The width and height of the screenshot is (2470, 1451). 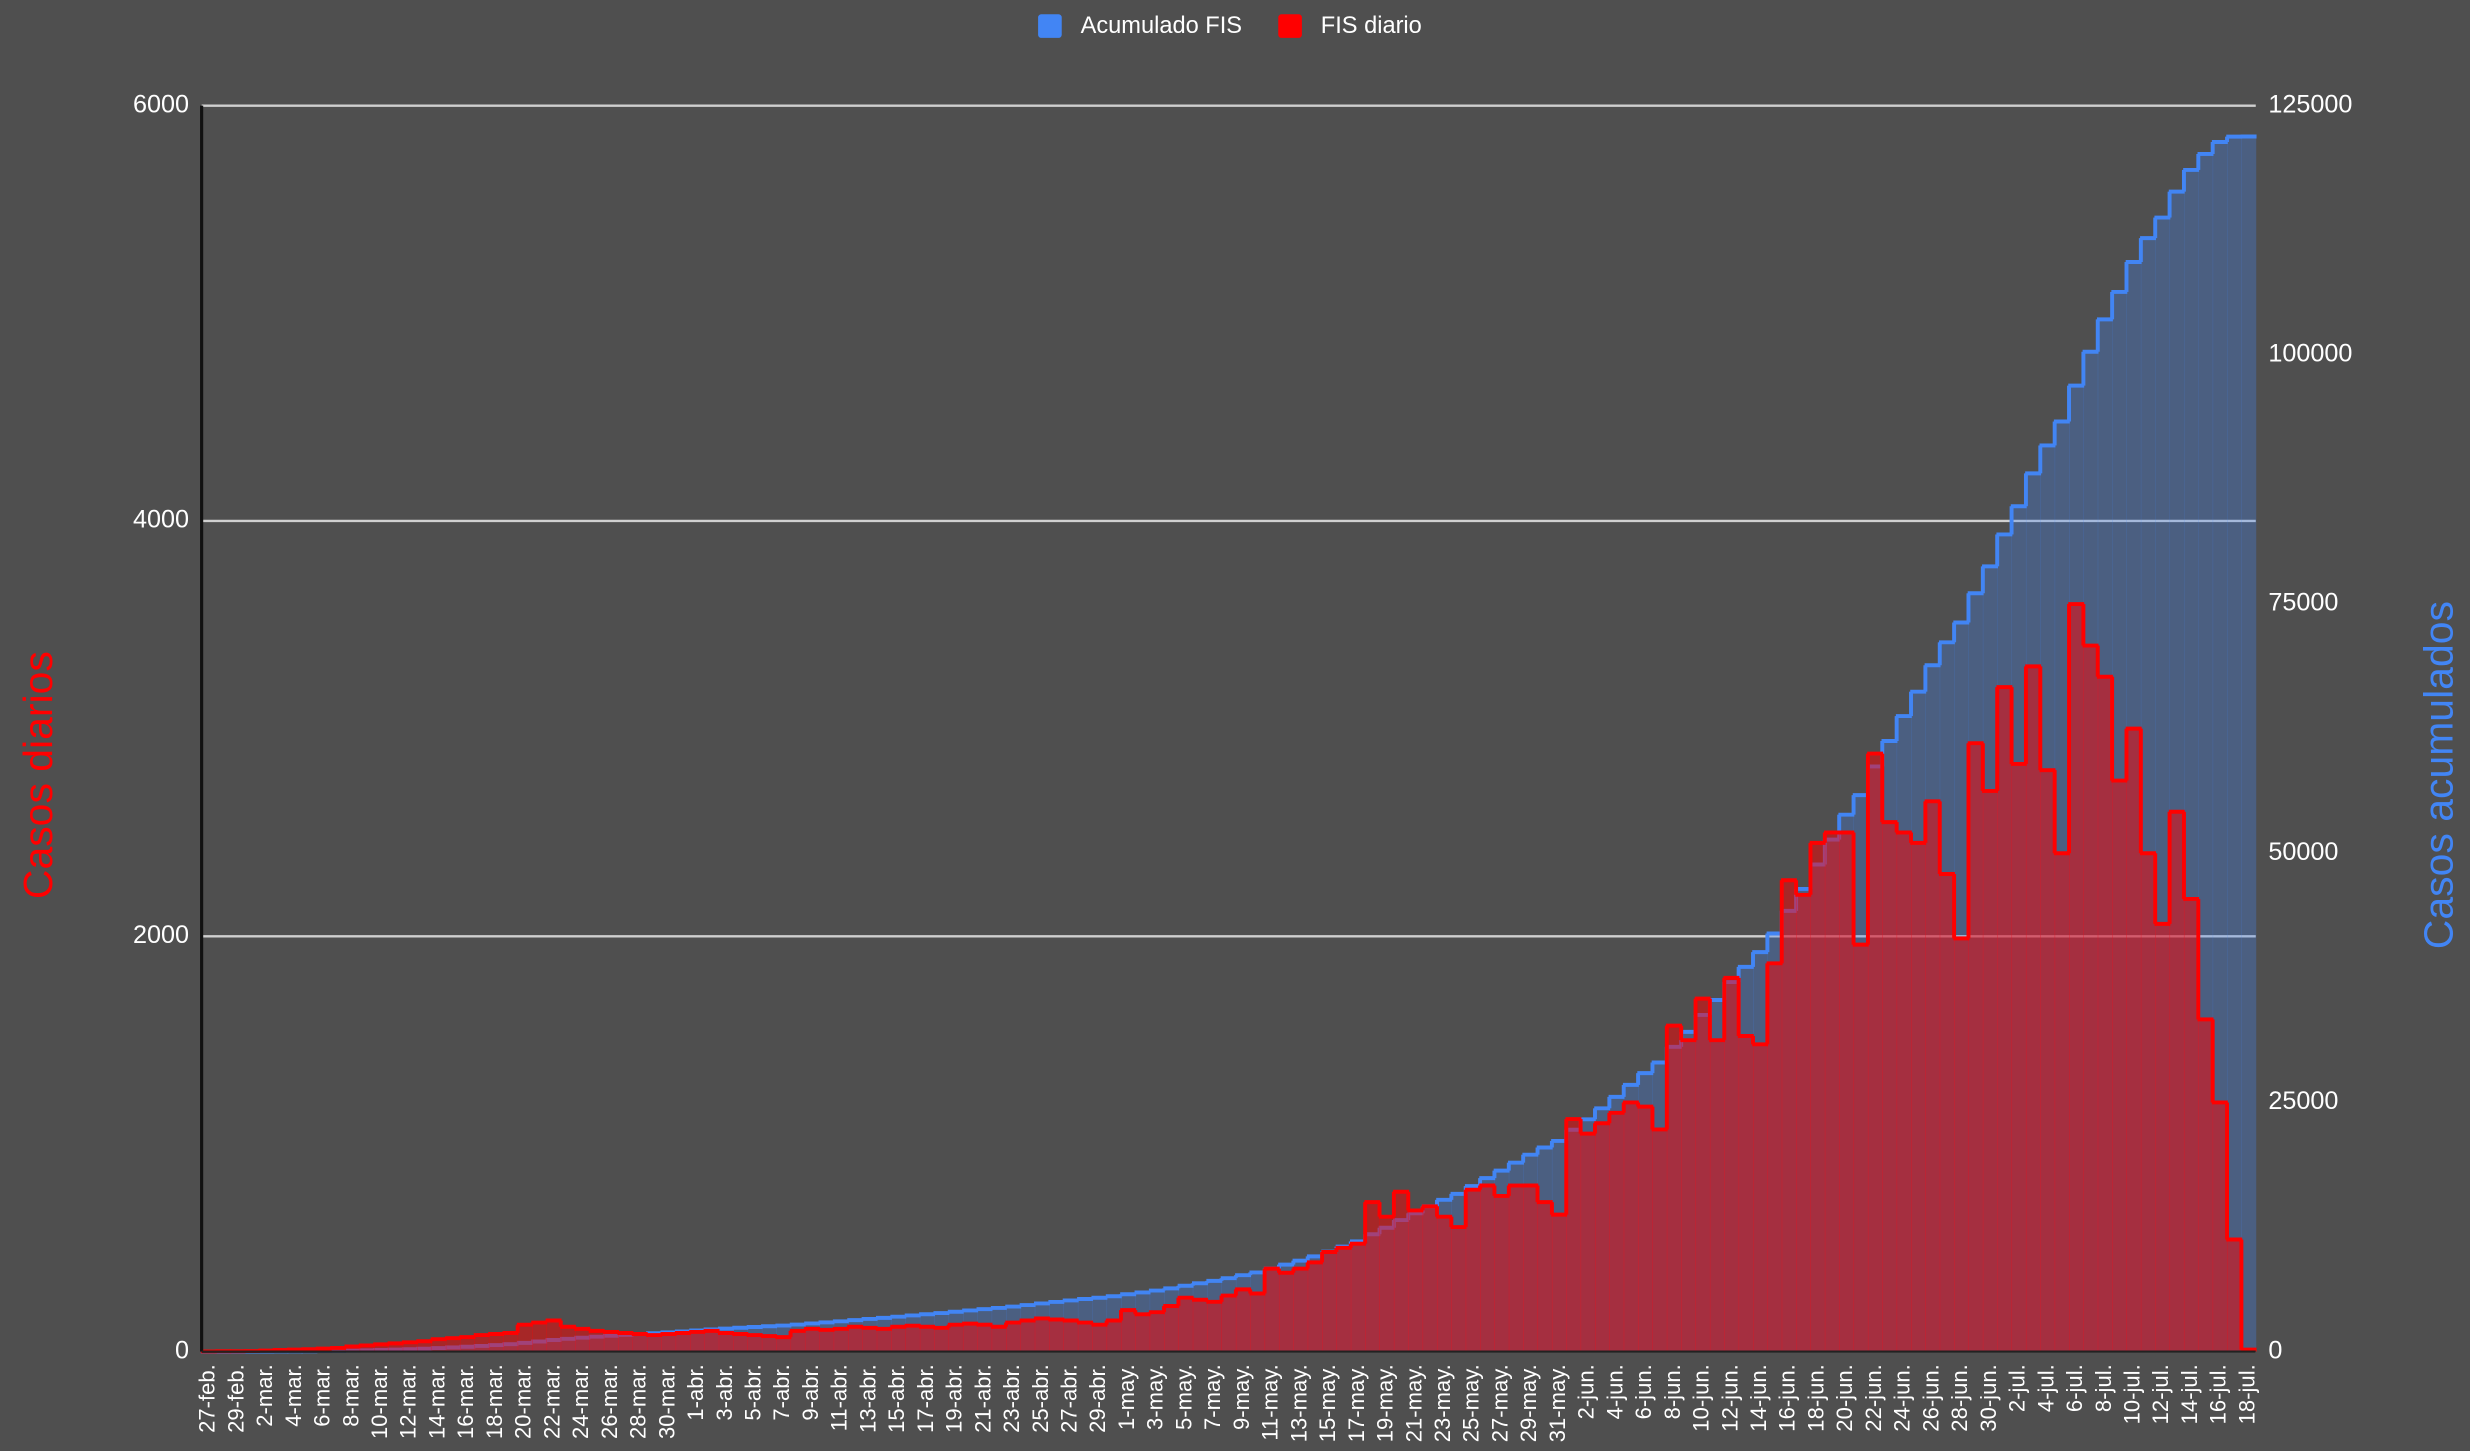 What do you see at coordinates (1270, 1402) in the screenshot?
I see `x-tick-label: 11-may.` at bounding box center [1270, 1402].